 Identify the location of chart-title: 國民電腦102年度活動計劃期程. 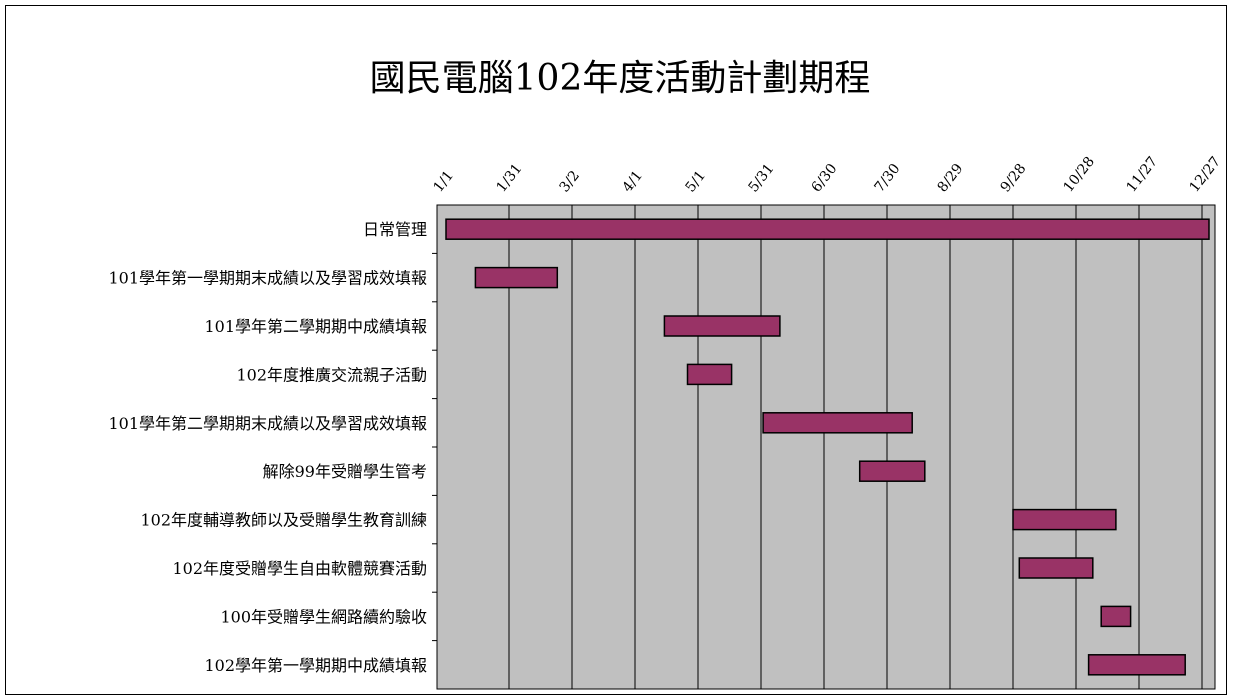
(620, 78).